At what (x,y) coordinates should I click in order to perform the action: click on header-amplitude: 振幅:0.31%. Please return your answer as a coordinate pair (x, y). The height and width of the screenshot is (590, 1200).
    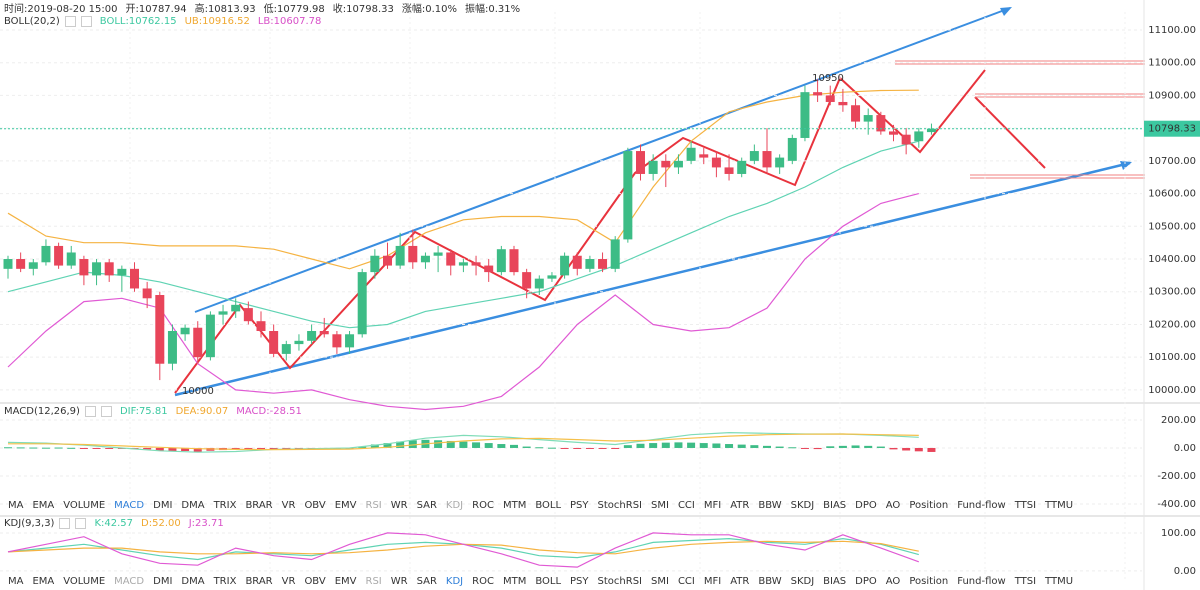
    Looking at the image, I should click on (493, 9).